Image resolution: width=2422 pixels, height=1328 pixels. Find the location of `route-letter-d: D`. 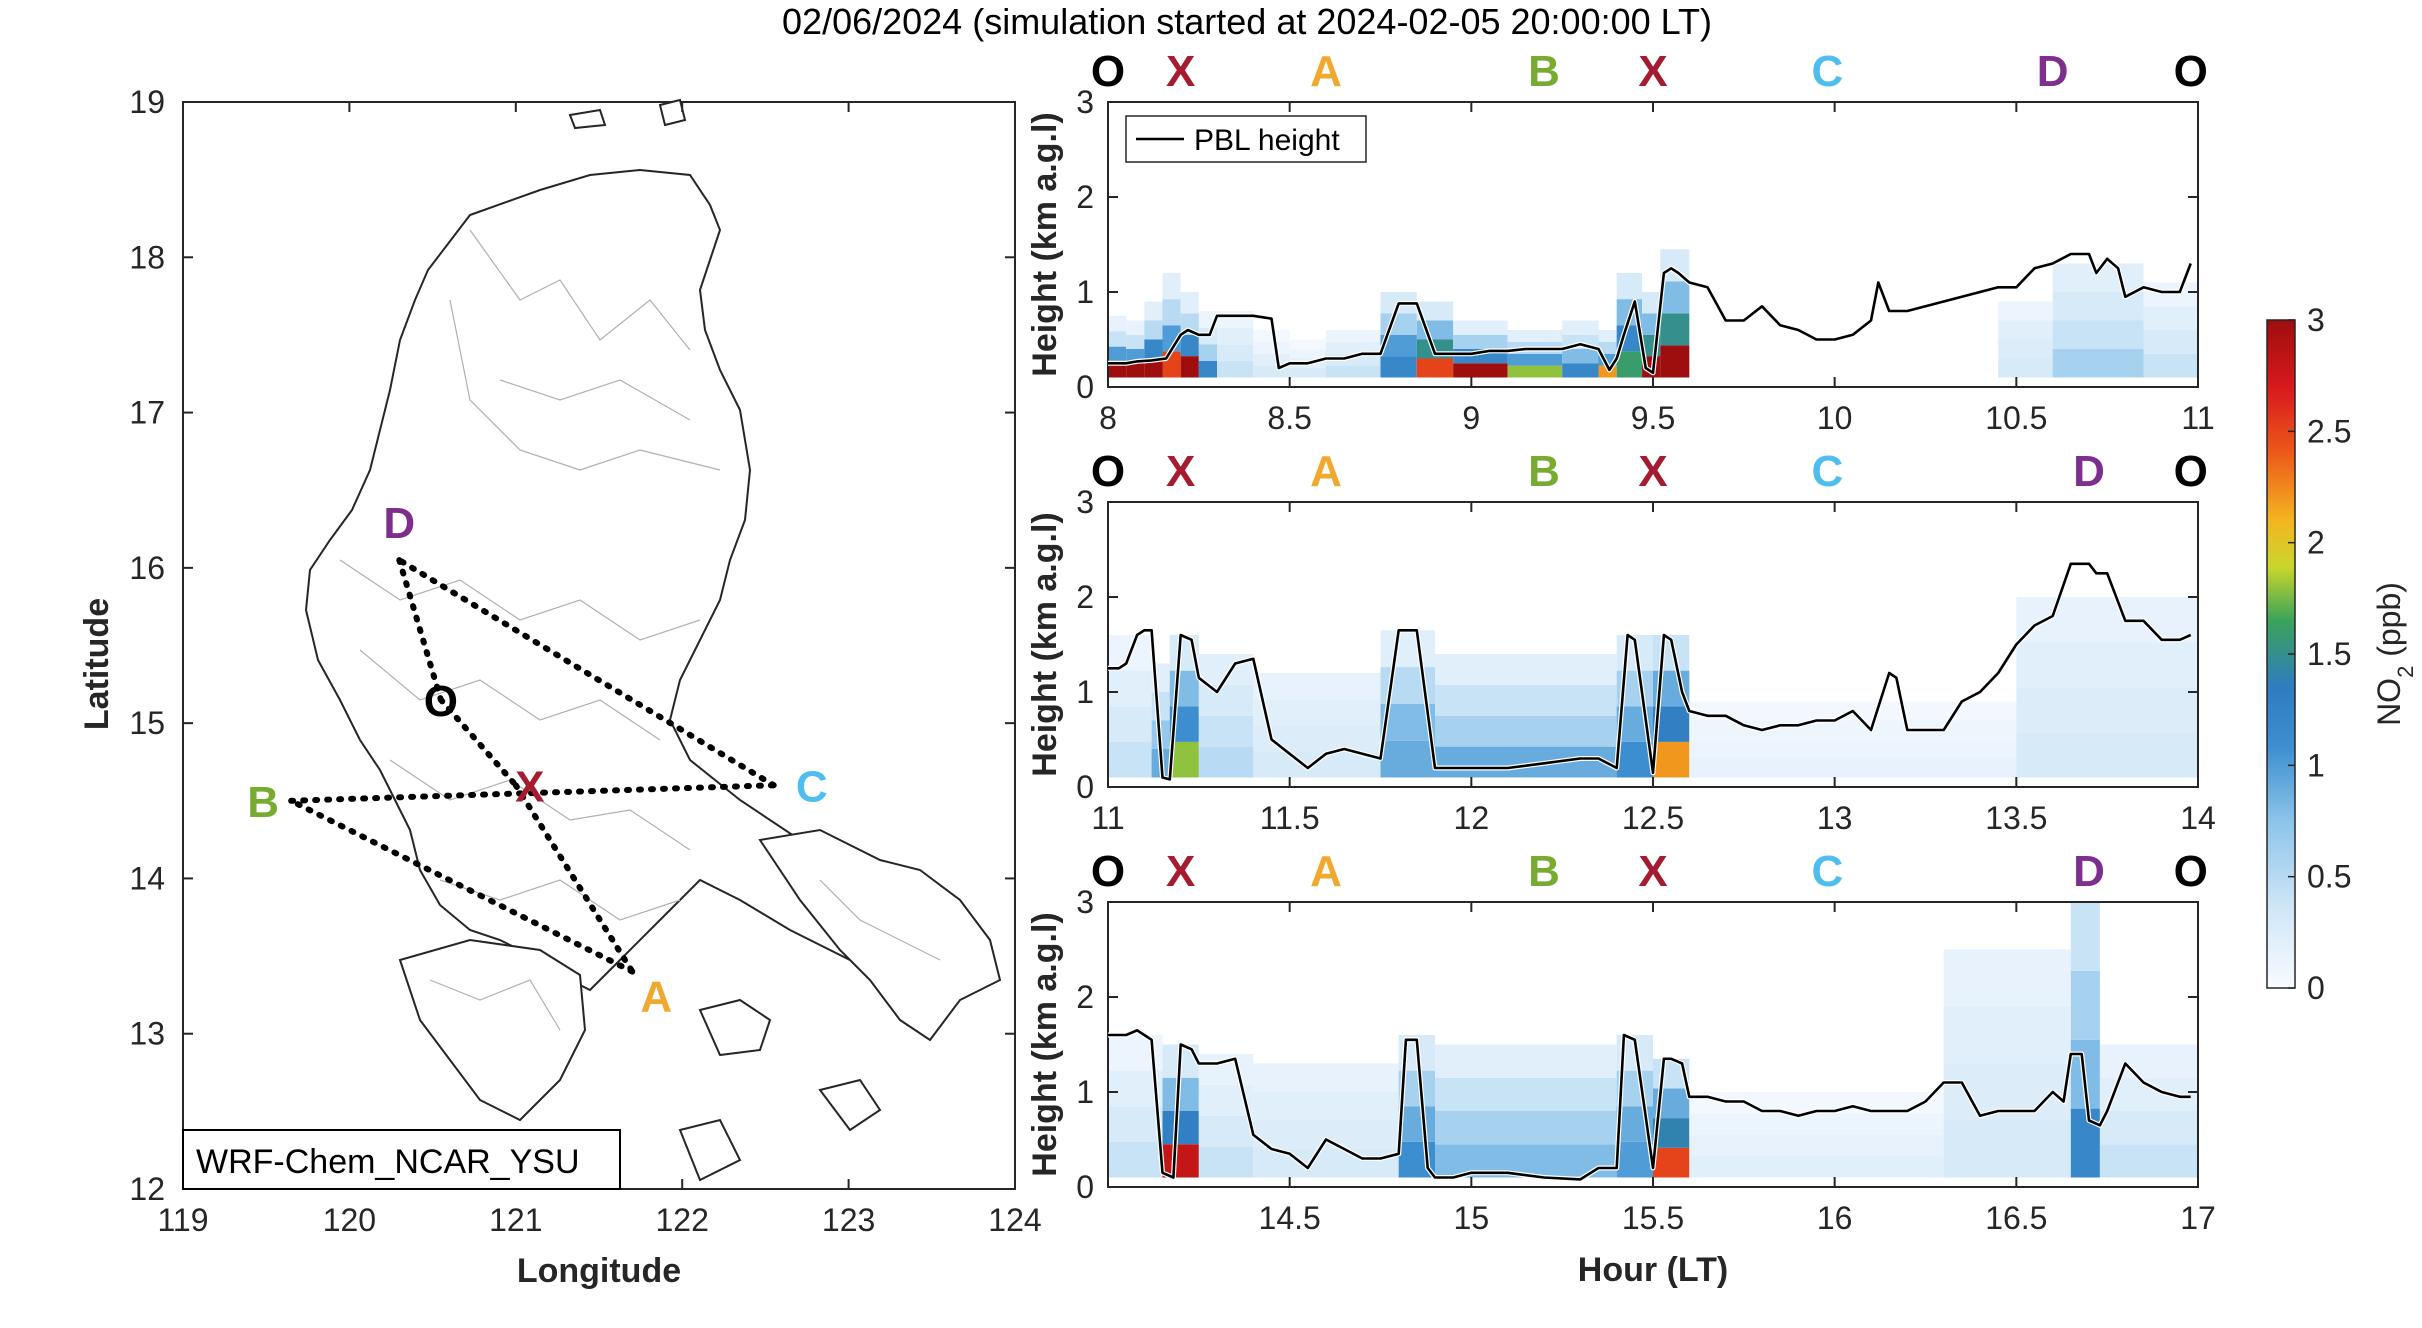

route-letter-d: D is located at coordinates (2089, 471).